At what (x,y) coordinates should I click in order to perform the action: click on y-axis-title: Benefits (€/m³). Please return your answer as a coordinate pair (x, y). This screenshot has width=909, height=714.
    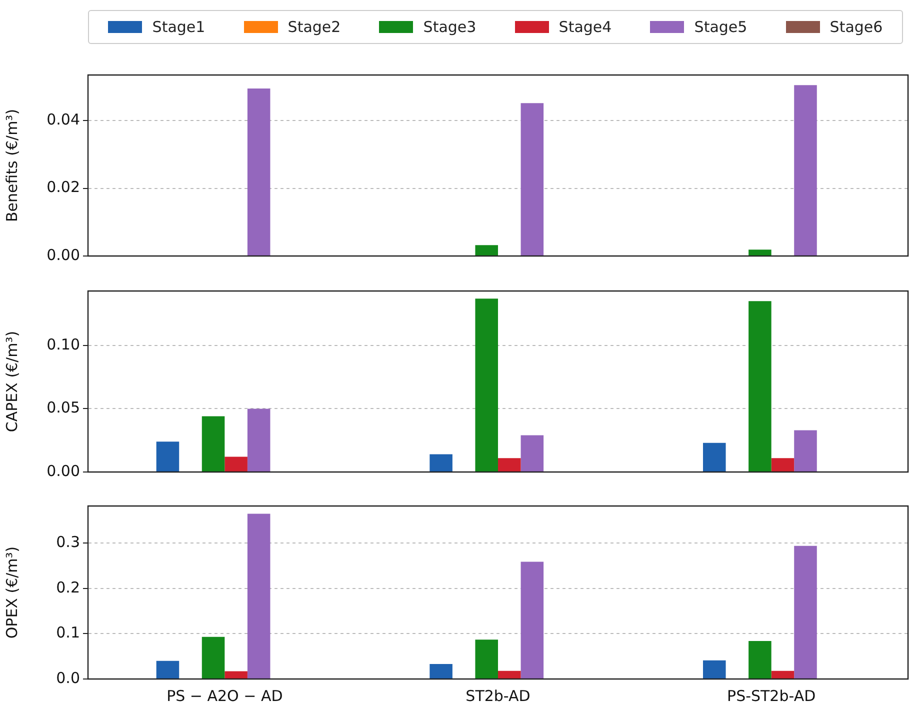
    Looking at the image, I should click on (11, 165).